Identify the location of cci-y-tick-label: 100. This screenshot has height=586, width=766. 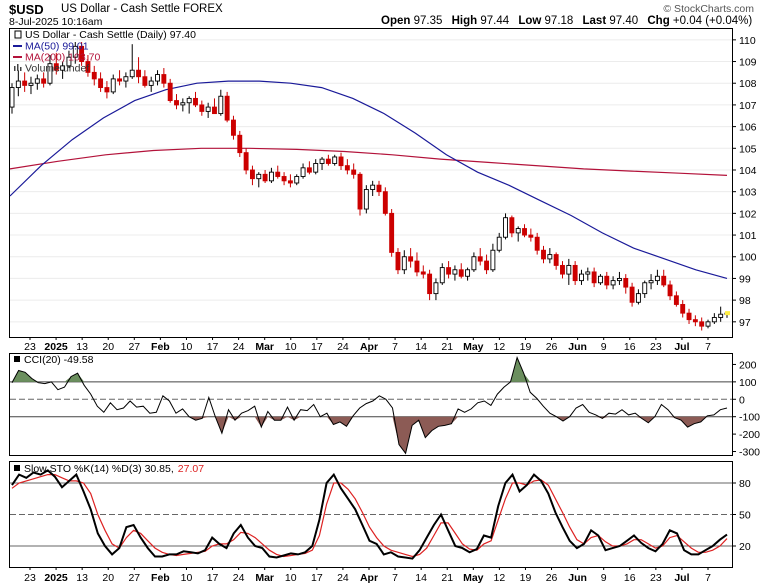
(748, 383).